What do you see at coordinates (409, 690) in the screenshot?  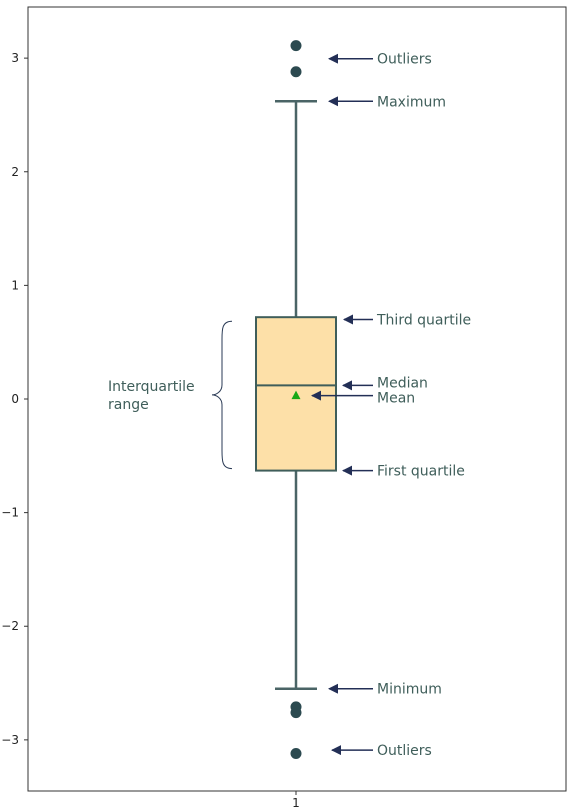 I see `minimum-label: Minimum` at bounding box center [409, 690].